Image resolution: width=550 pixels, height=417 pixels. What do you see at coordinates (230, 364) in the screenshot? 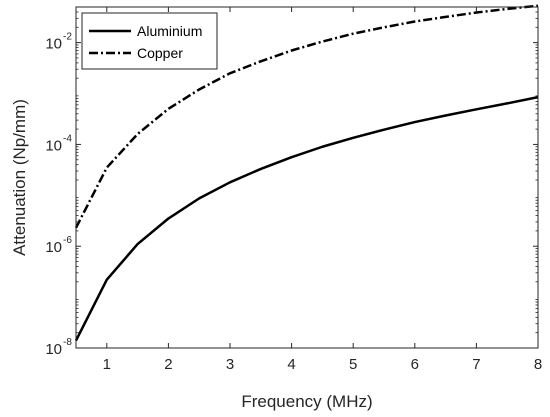
I see `x-tick-label: 3` at bounding box center [230, 364].